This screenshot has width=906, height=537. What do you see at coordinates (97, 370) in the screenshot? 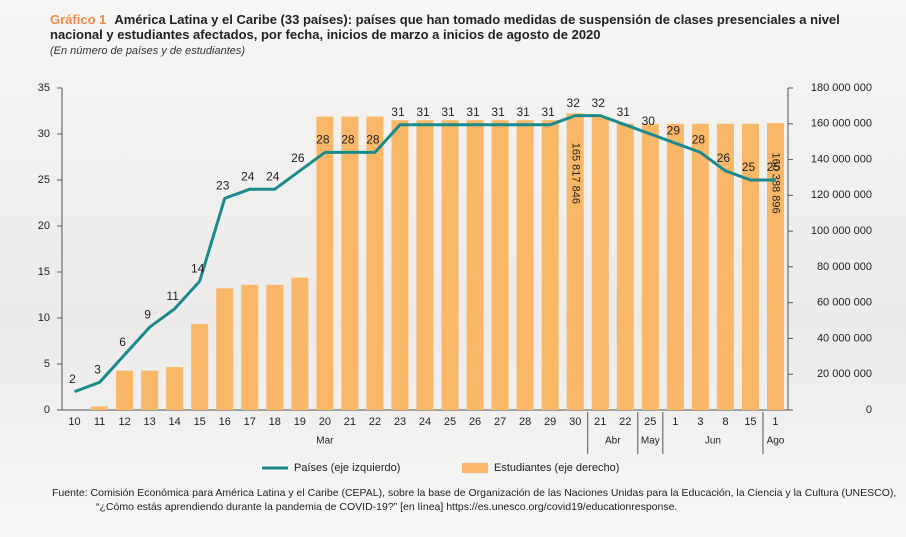
I see `line-value-label: 3` at bounding box center [97, 370].